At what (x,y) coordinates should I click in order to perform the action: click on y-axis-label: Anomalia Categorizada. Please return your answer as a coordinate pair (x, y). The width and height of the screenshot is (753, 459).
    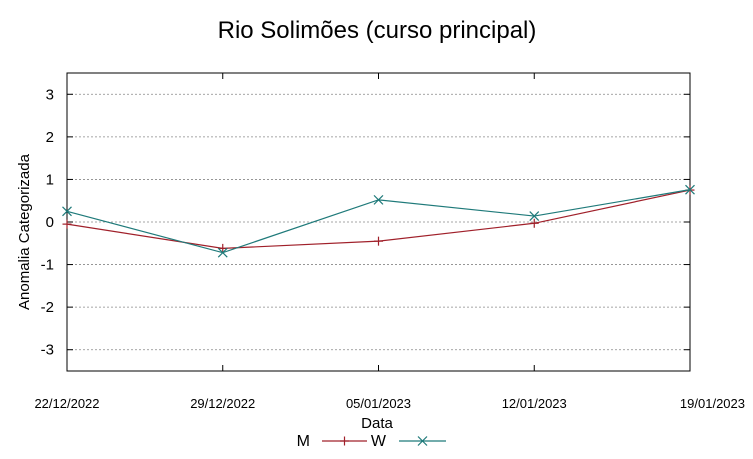
    Looking at the image, I should click on (24, 231).